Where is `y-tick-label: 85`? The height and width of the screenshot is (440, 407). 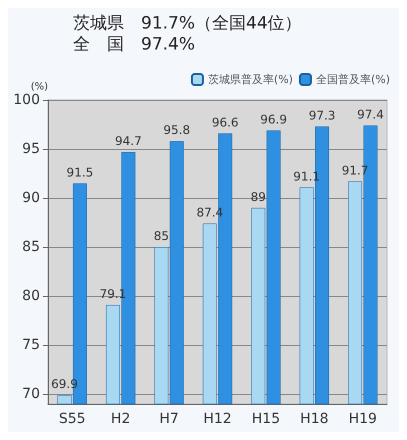 y-tick-label: 85 is located at coordinates (31, 247).